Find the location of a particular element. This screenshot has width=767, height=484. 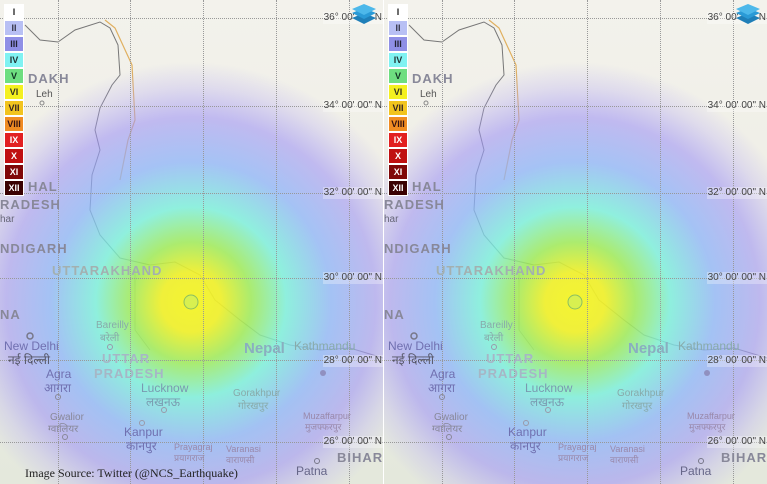

legend-item-xi: XI is located at coordinates (14, 172).